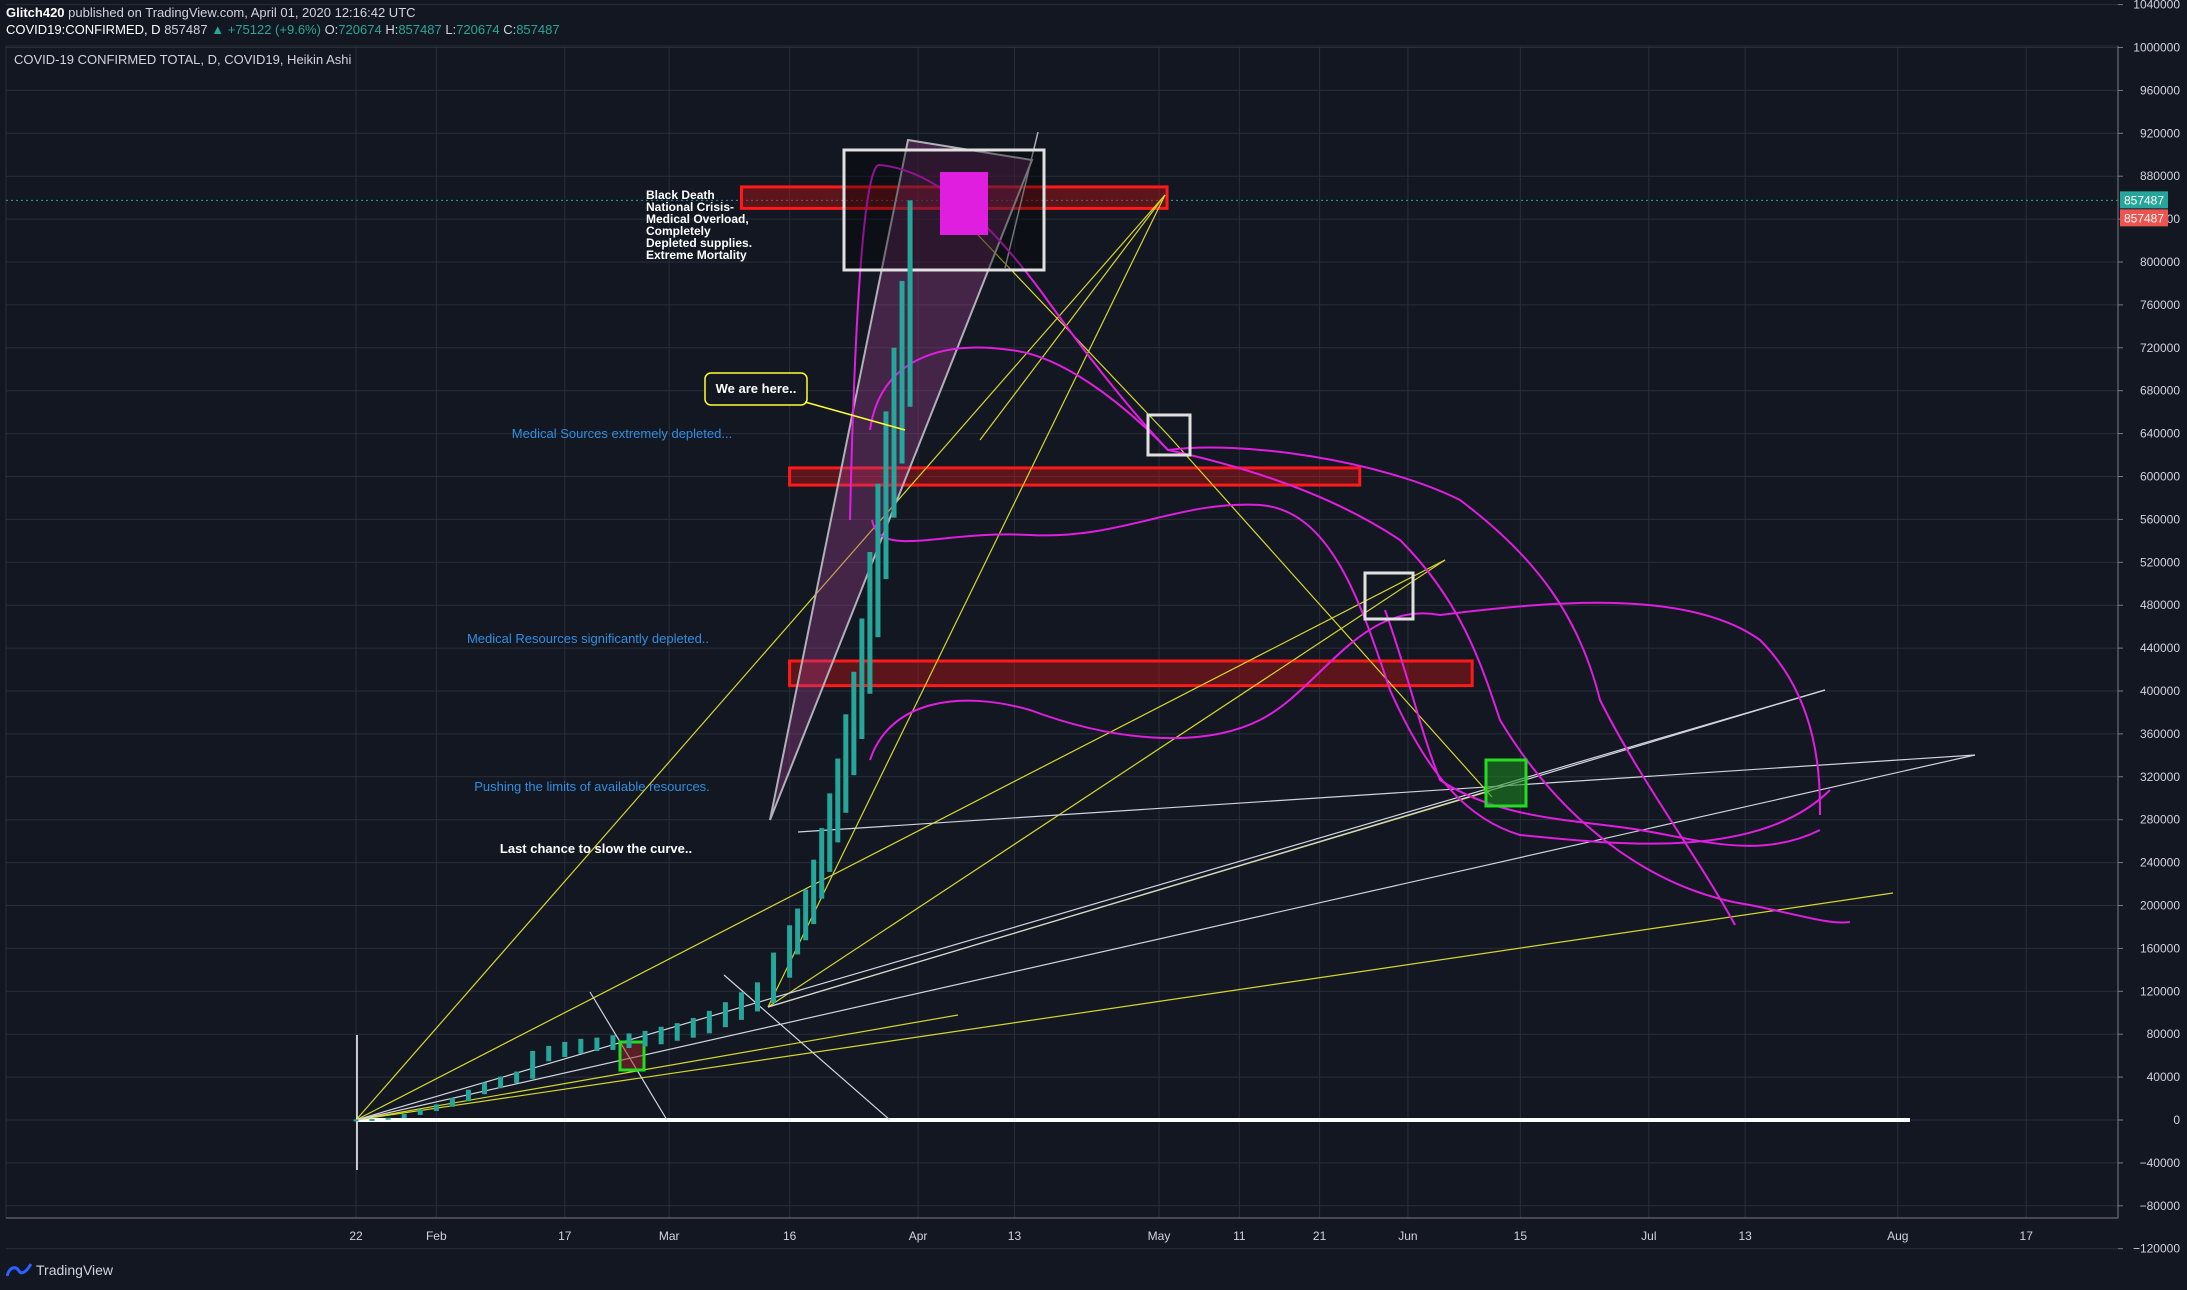 This screenshot has width=2187, height=1290. I want to click on close-value: 857487, so click(538, 29).